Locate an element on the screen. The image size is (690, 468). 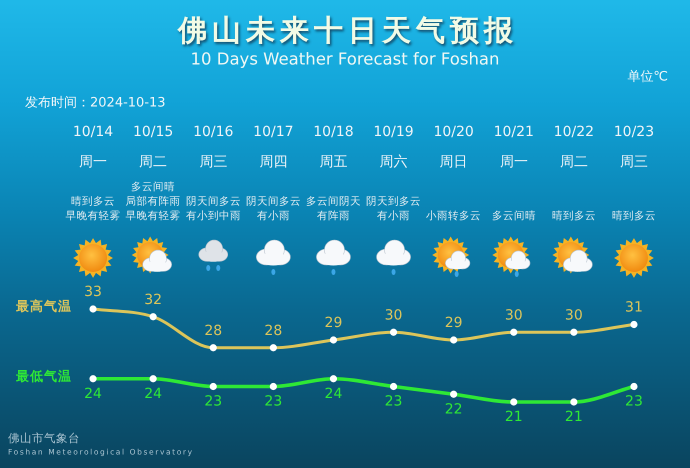
x-tick-label: 10/17 is located at coordinates (273, 132).